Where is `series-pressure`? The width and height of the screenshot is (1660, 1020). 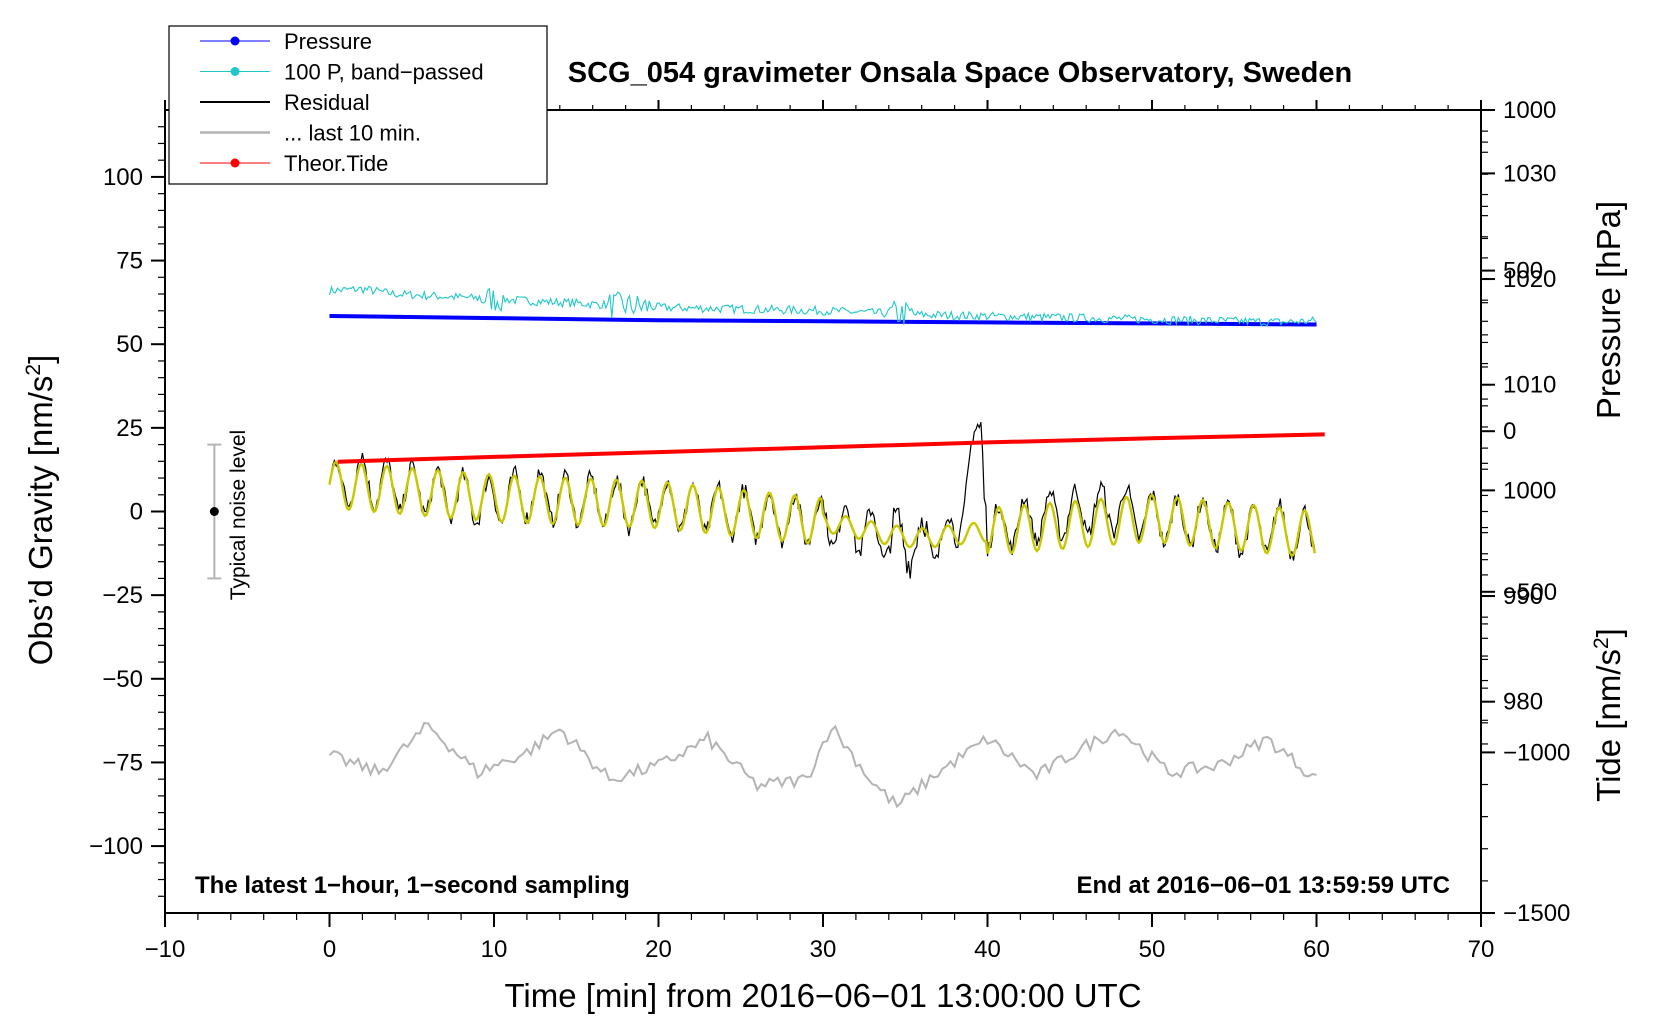 series-pressure is located at coordinates (823, 320).